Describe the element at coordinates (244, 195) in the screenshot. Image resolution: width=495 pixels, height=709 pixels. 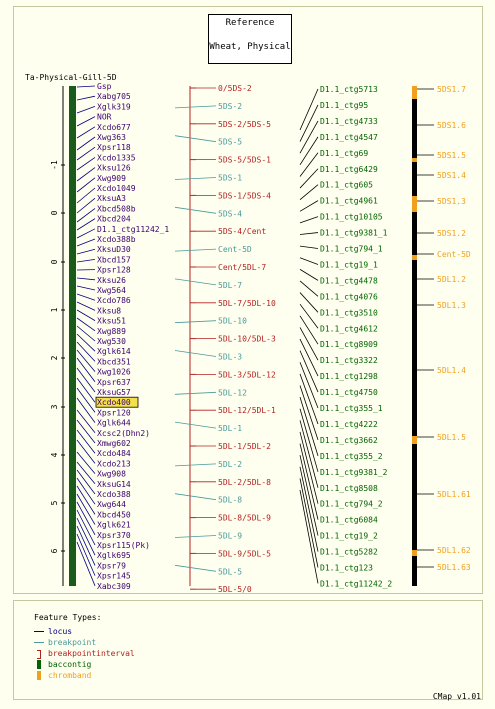
I see `breakpoint-label: 5DS-1/5DS-4` at that location.